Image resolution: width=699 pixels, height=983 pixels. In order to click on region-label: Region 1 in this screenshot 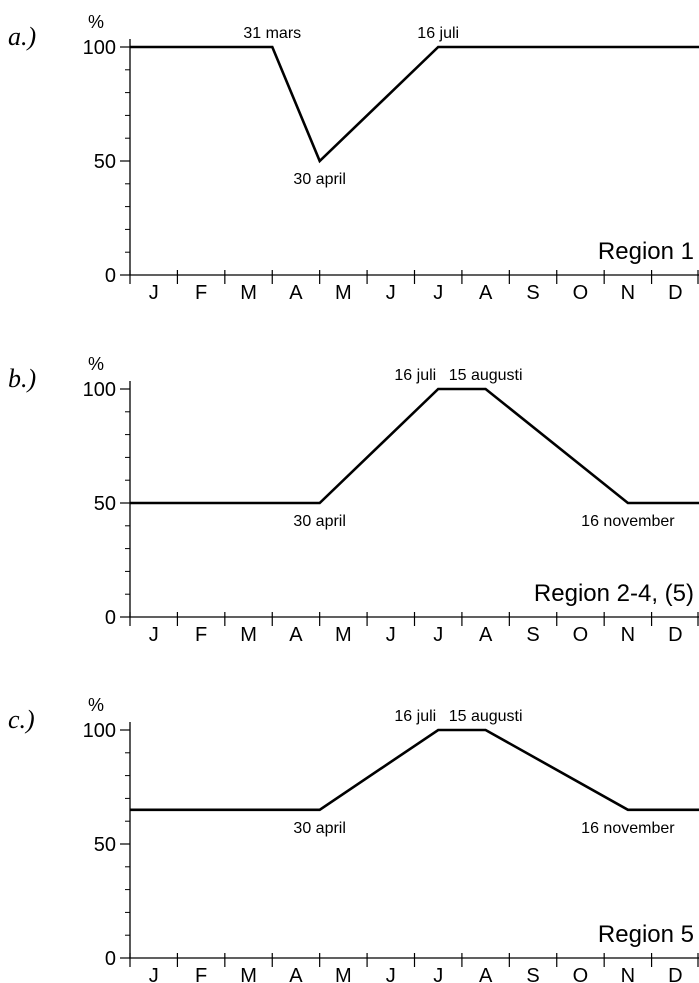, I will do `click(646, 251)`.